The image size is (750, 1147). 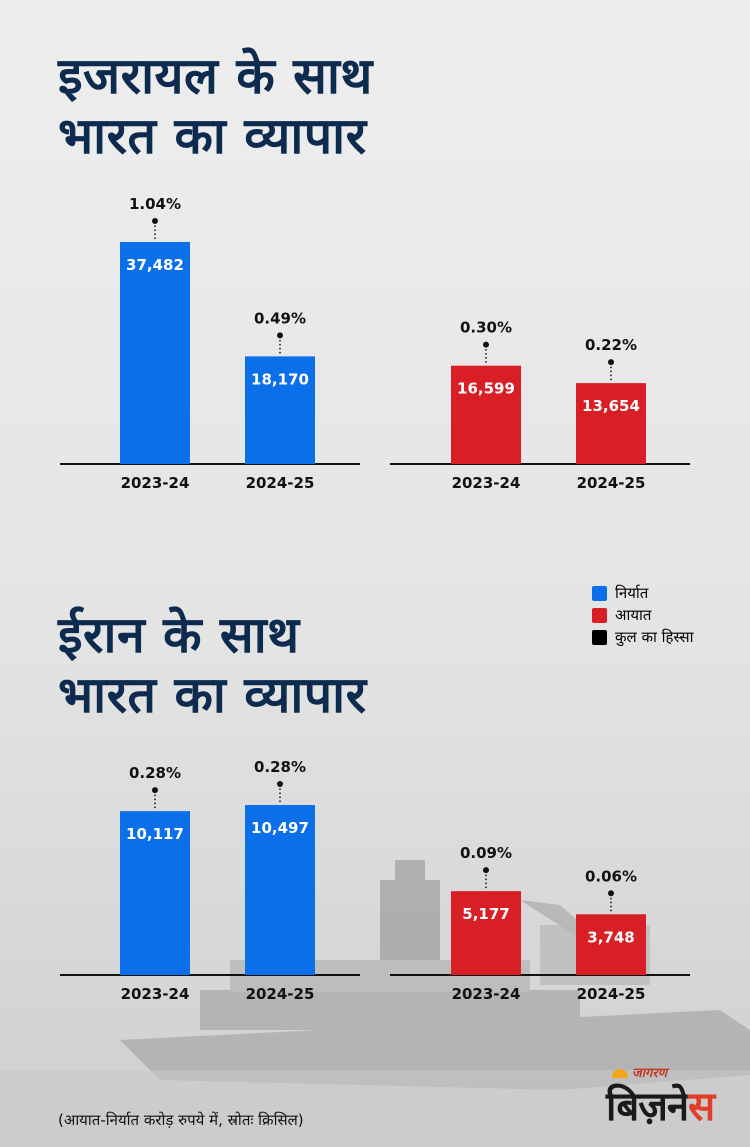 What do you see at coordinates (611, 994) in the screenshot?
I see `category-label-3-1: 2024-25` at bounding box center [611, 994].